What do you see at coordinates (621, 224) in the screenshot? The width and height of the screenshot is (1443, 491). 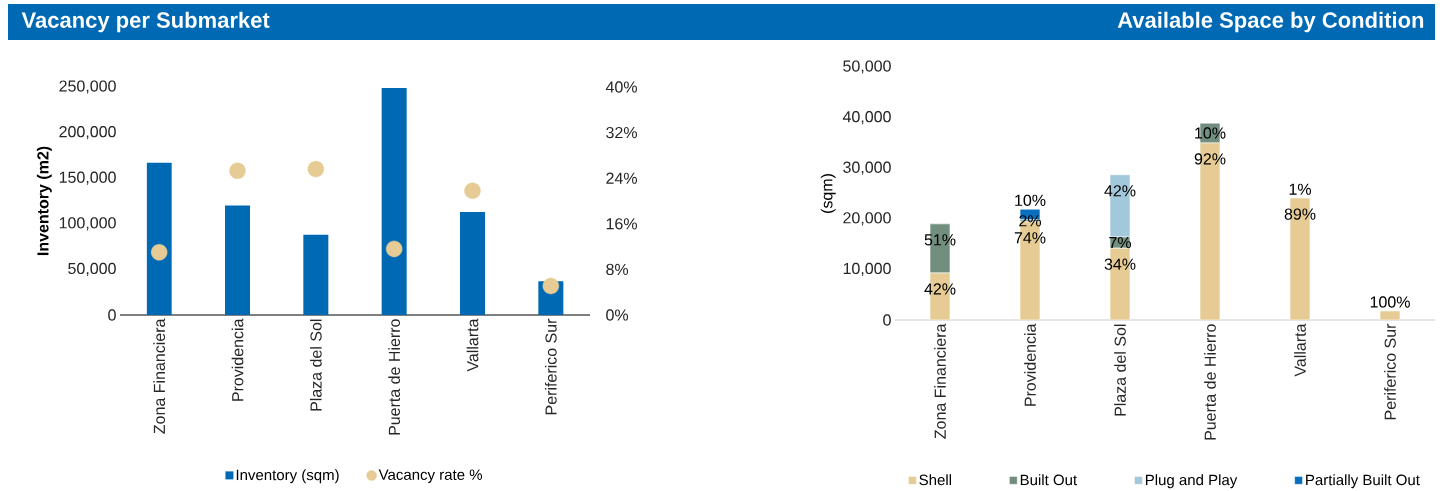 I see `y2-tick-label: 16%` at bounding box center [621, 224].